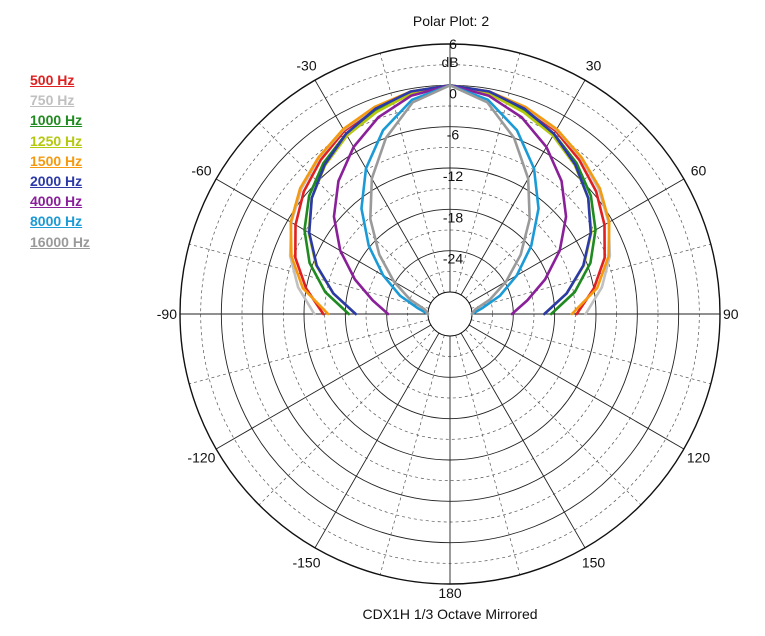 This screenshot has width=765, height=636. Describe the element at coordinates (699, 458) in the screenshot. I see `angle-label: 120` at that location.